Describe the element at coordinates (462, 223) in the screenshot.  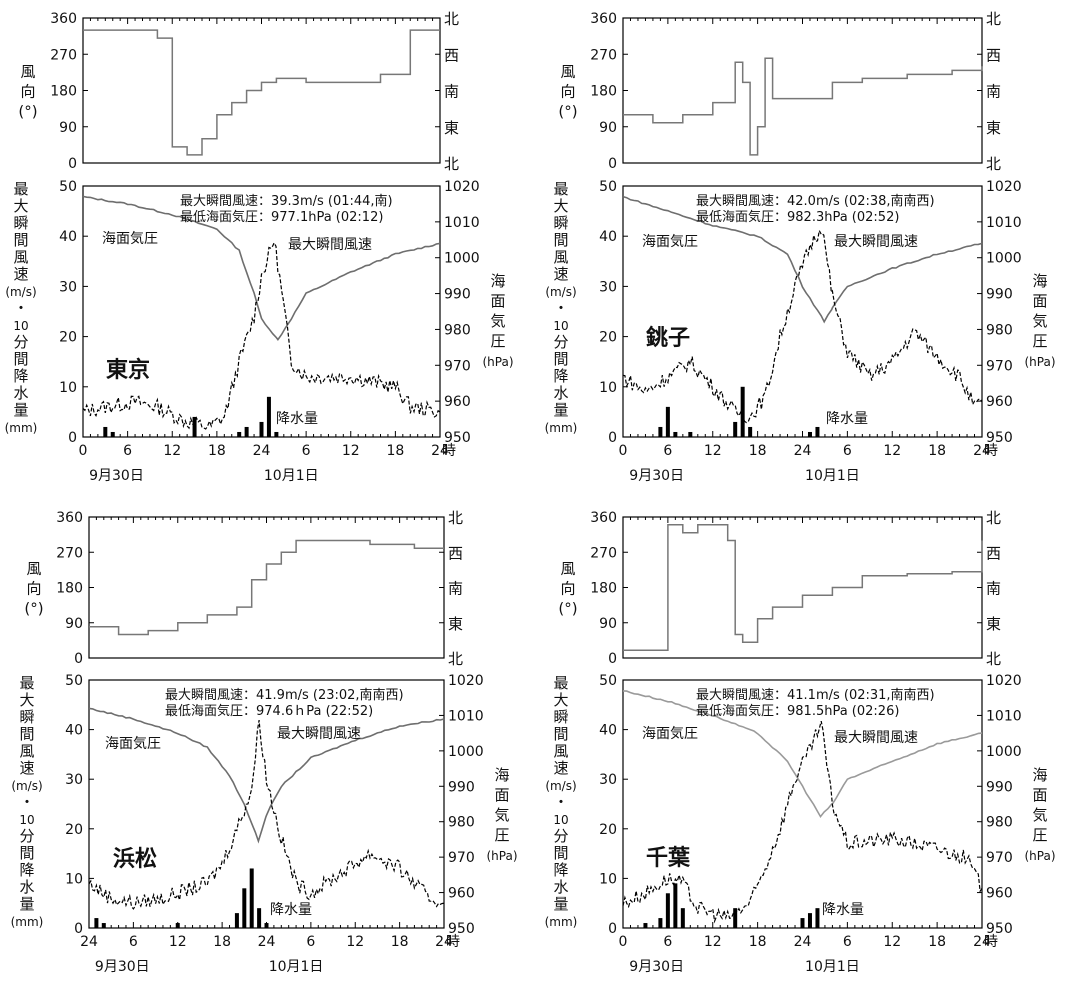
I see `pressure-tick-label: 1010` at that location.